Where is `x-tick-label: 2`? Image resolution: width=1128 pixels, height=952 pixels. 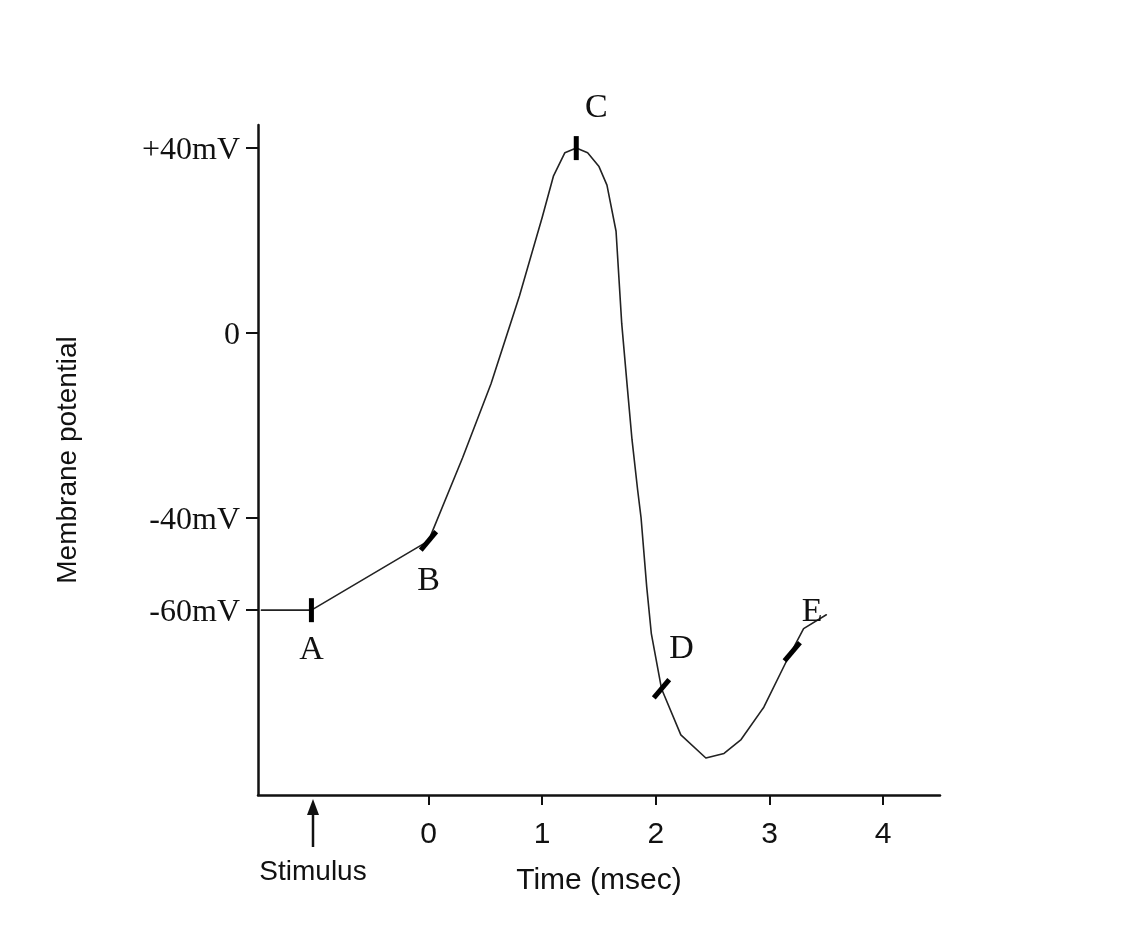
x-tick-label: 2 is located at coordinates (656, 832).